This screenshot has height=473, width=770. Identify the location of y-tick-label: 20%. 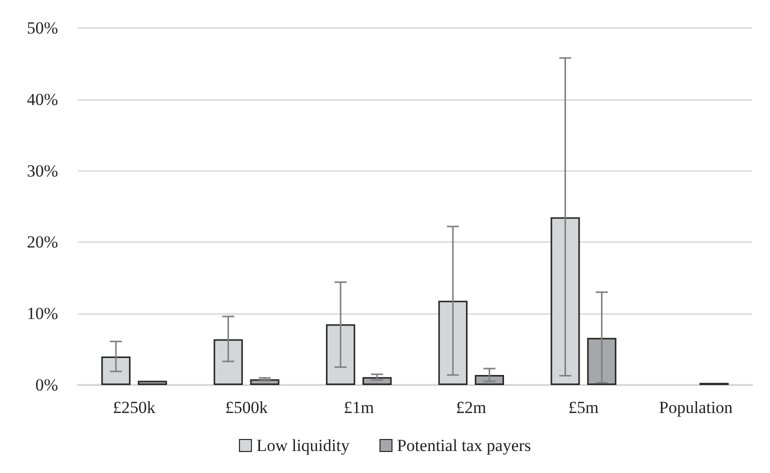
(42, 242).